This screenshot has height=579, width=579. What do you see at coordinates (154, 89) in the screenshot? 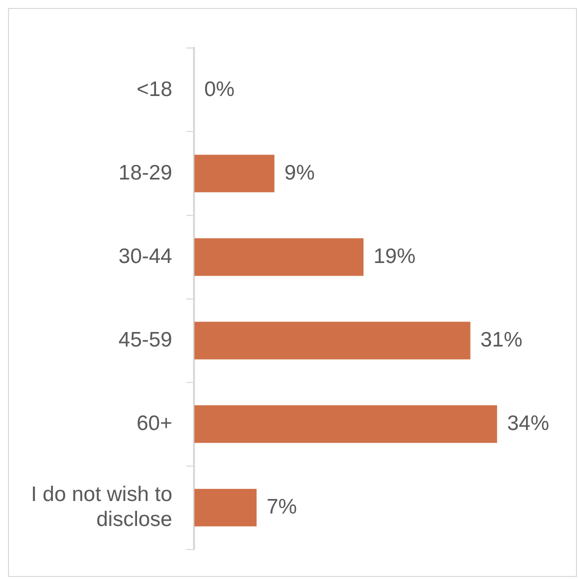
I see `y-tick-label: <18` at bounding box center [154, 89].